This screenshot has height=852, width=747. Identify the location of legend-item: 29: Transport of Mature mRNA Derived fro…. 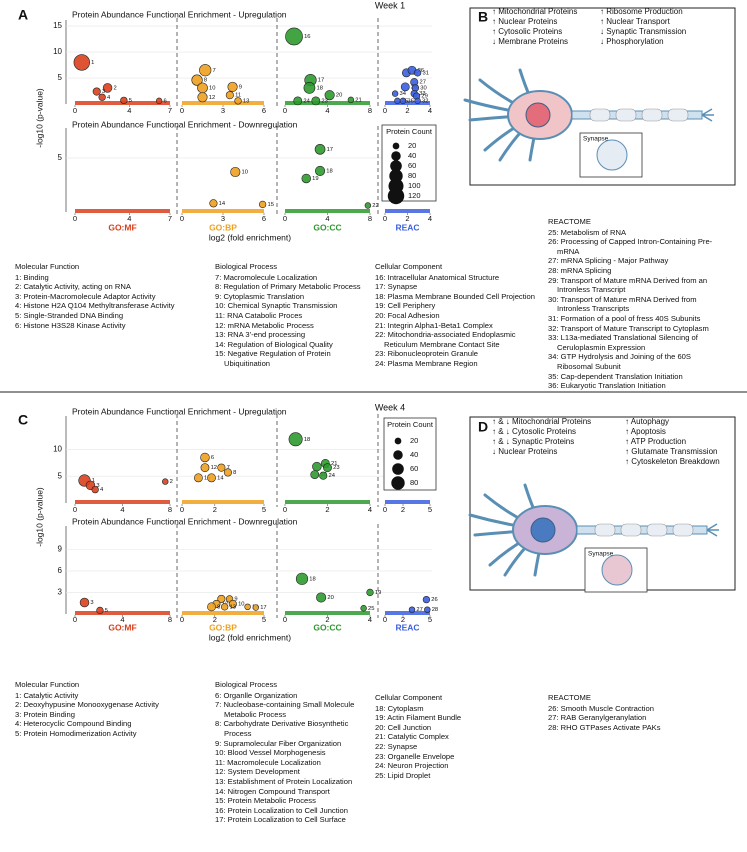
(628, 285).